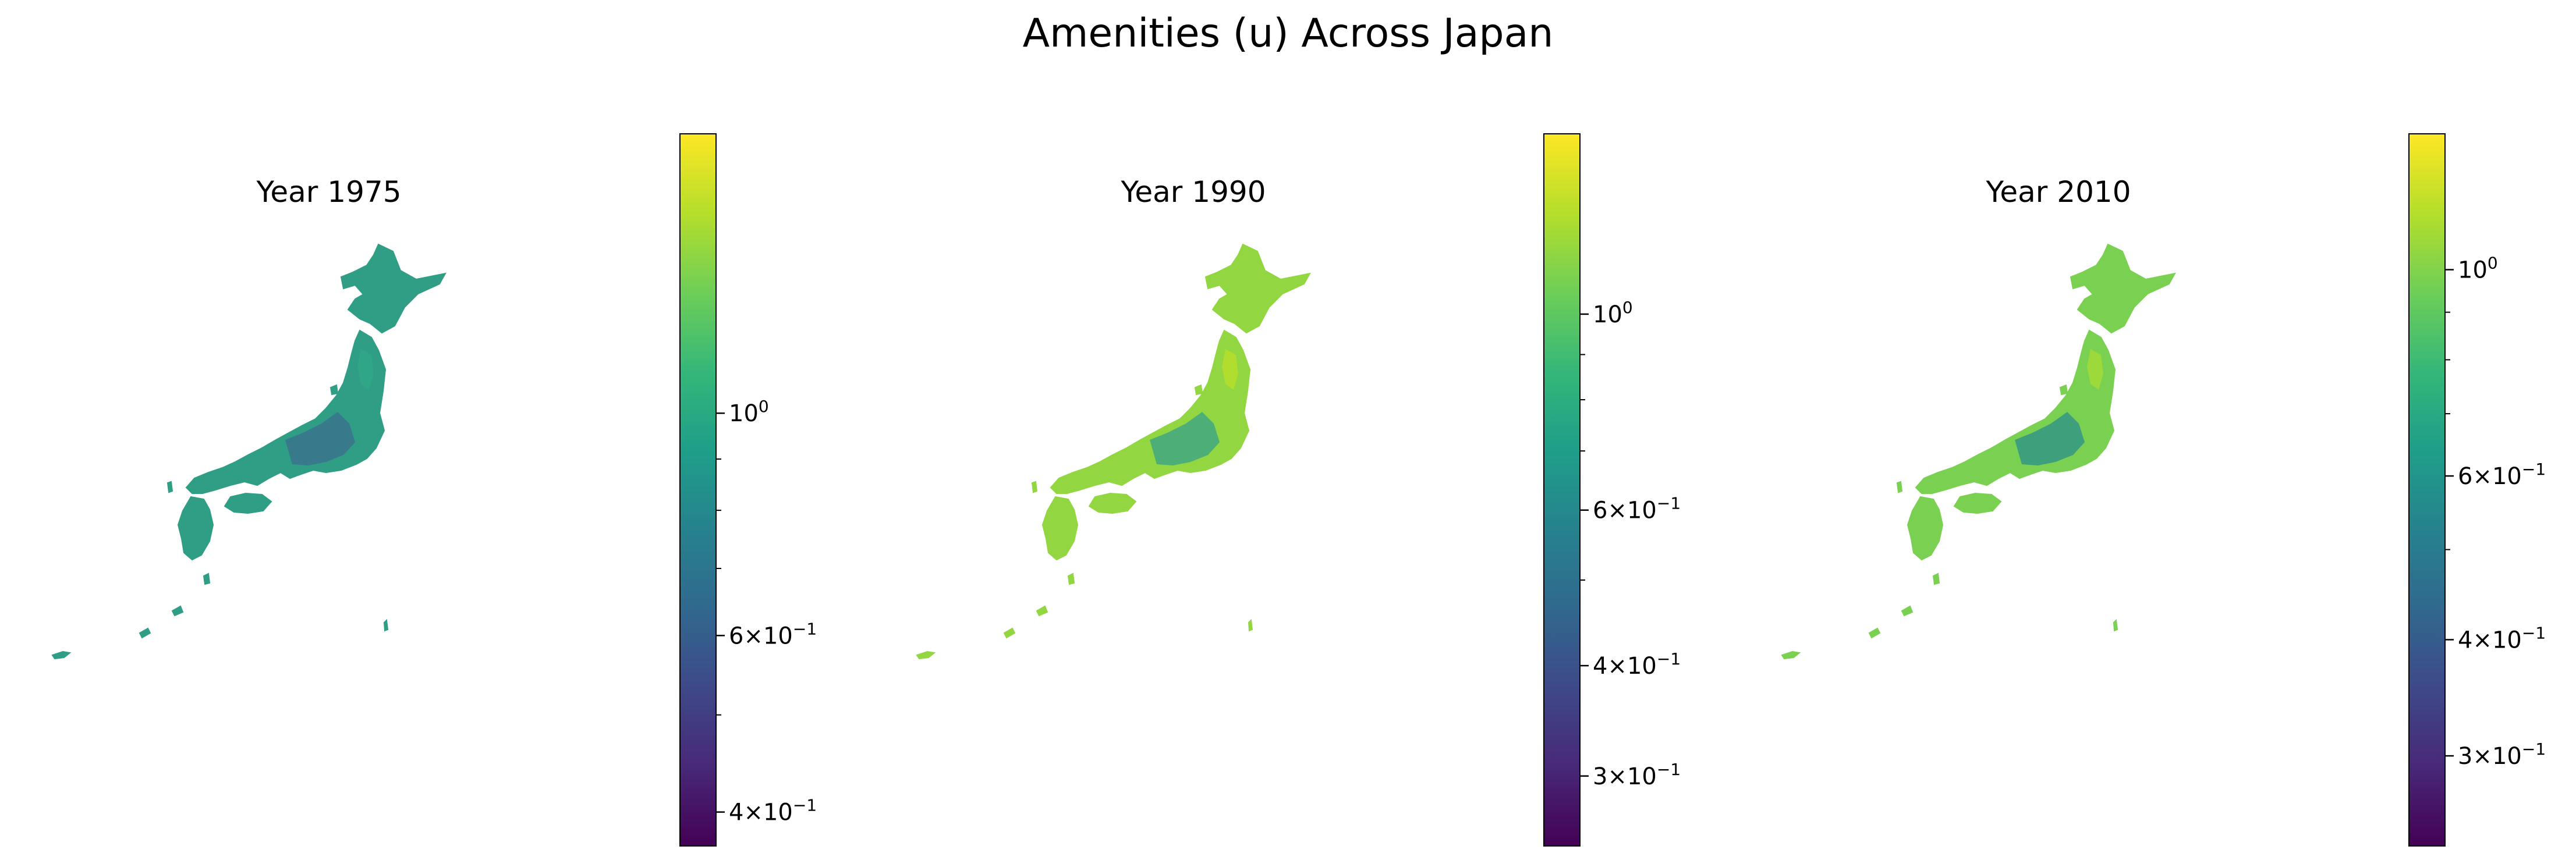 This screenshot has height=864, width=2576. Describe the element at coordinates (1193, 192) in the screenshot. I see `panel-title-1990: Year 1990` at that location.